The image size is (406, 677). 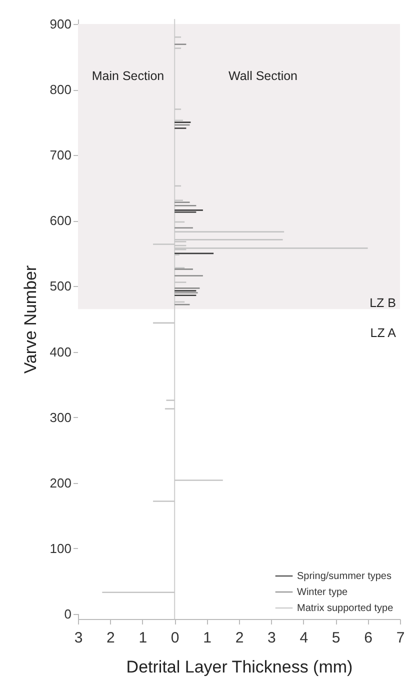 What do you see at coordinates (345, 608) in the screenshot?
I see `legend-label: Matrix supported type` at bounding box center [345, 608].